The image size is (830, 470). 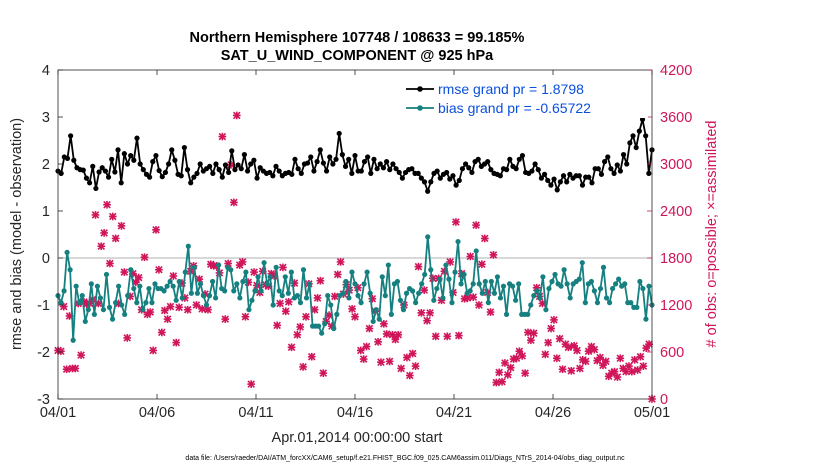 What do you see at coordinates (676, 235) in the screenshot?
I see `right-tick-labels: 0 600 1200 1800 2400 3000 3600 4200` at bounding box center [676, 235].